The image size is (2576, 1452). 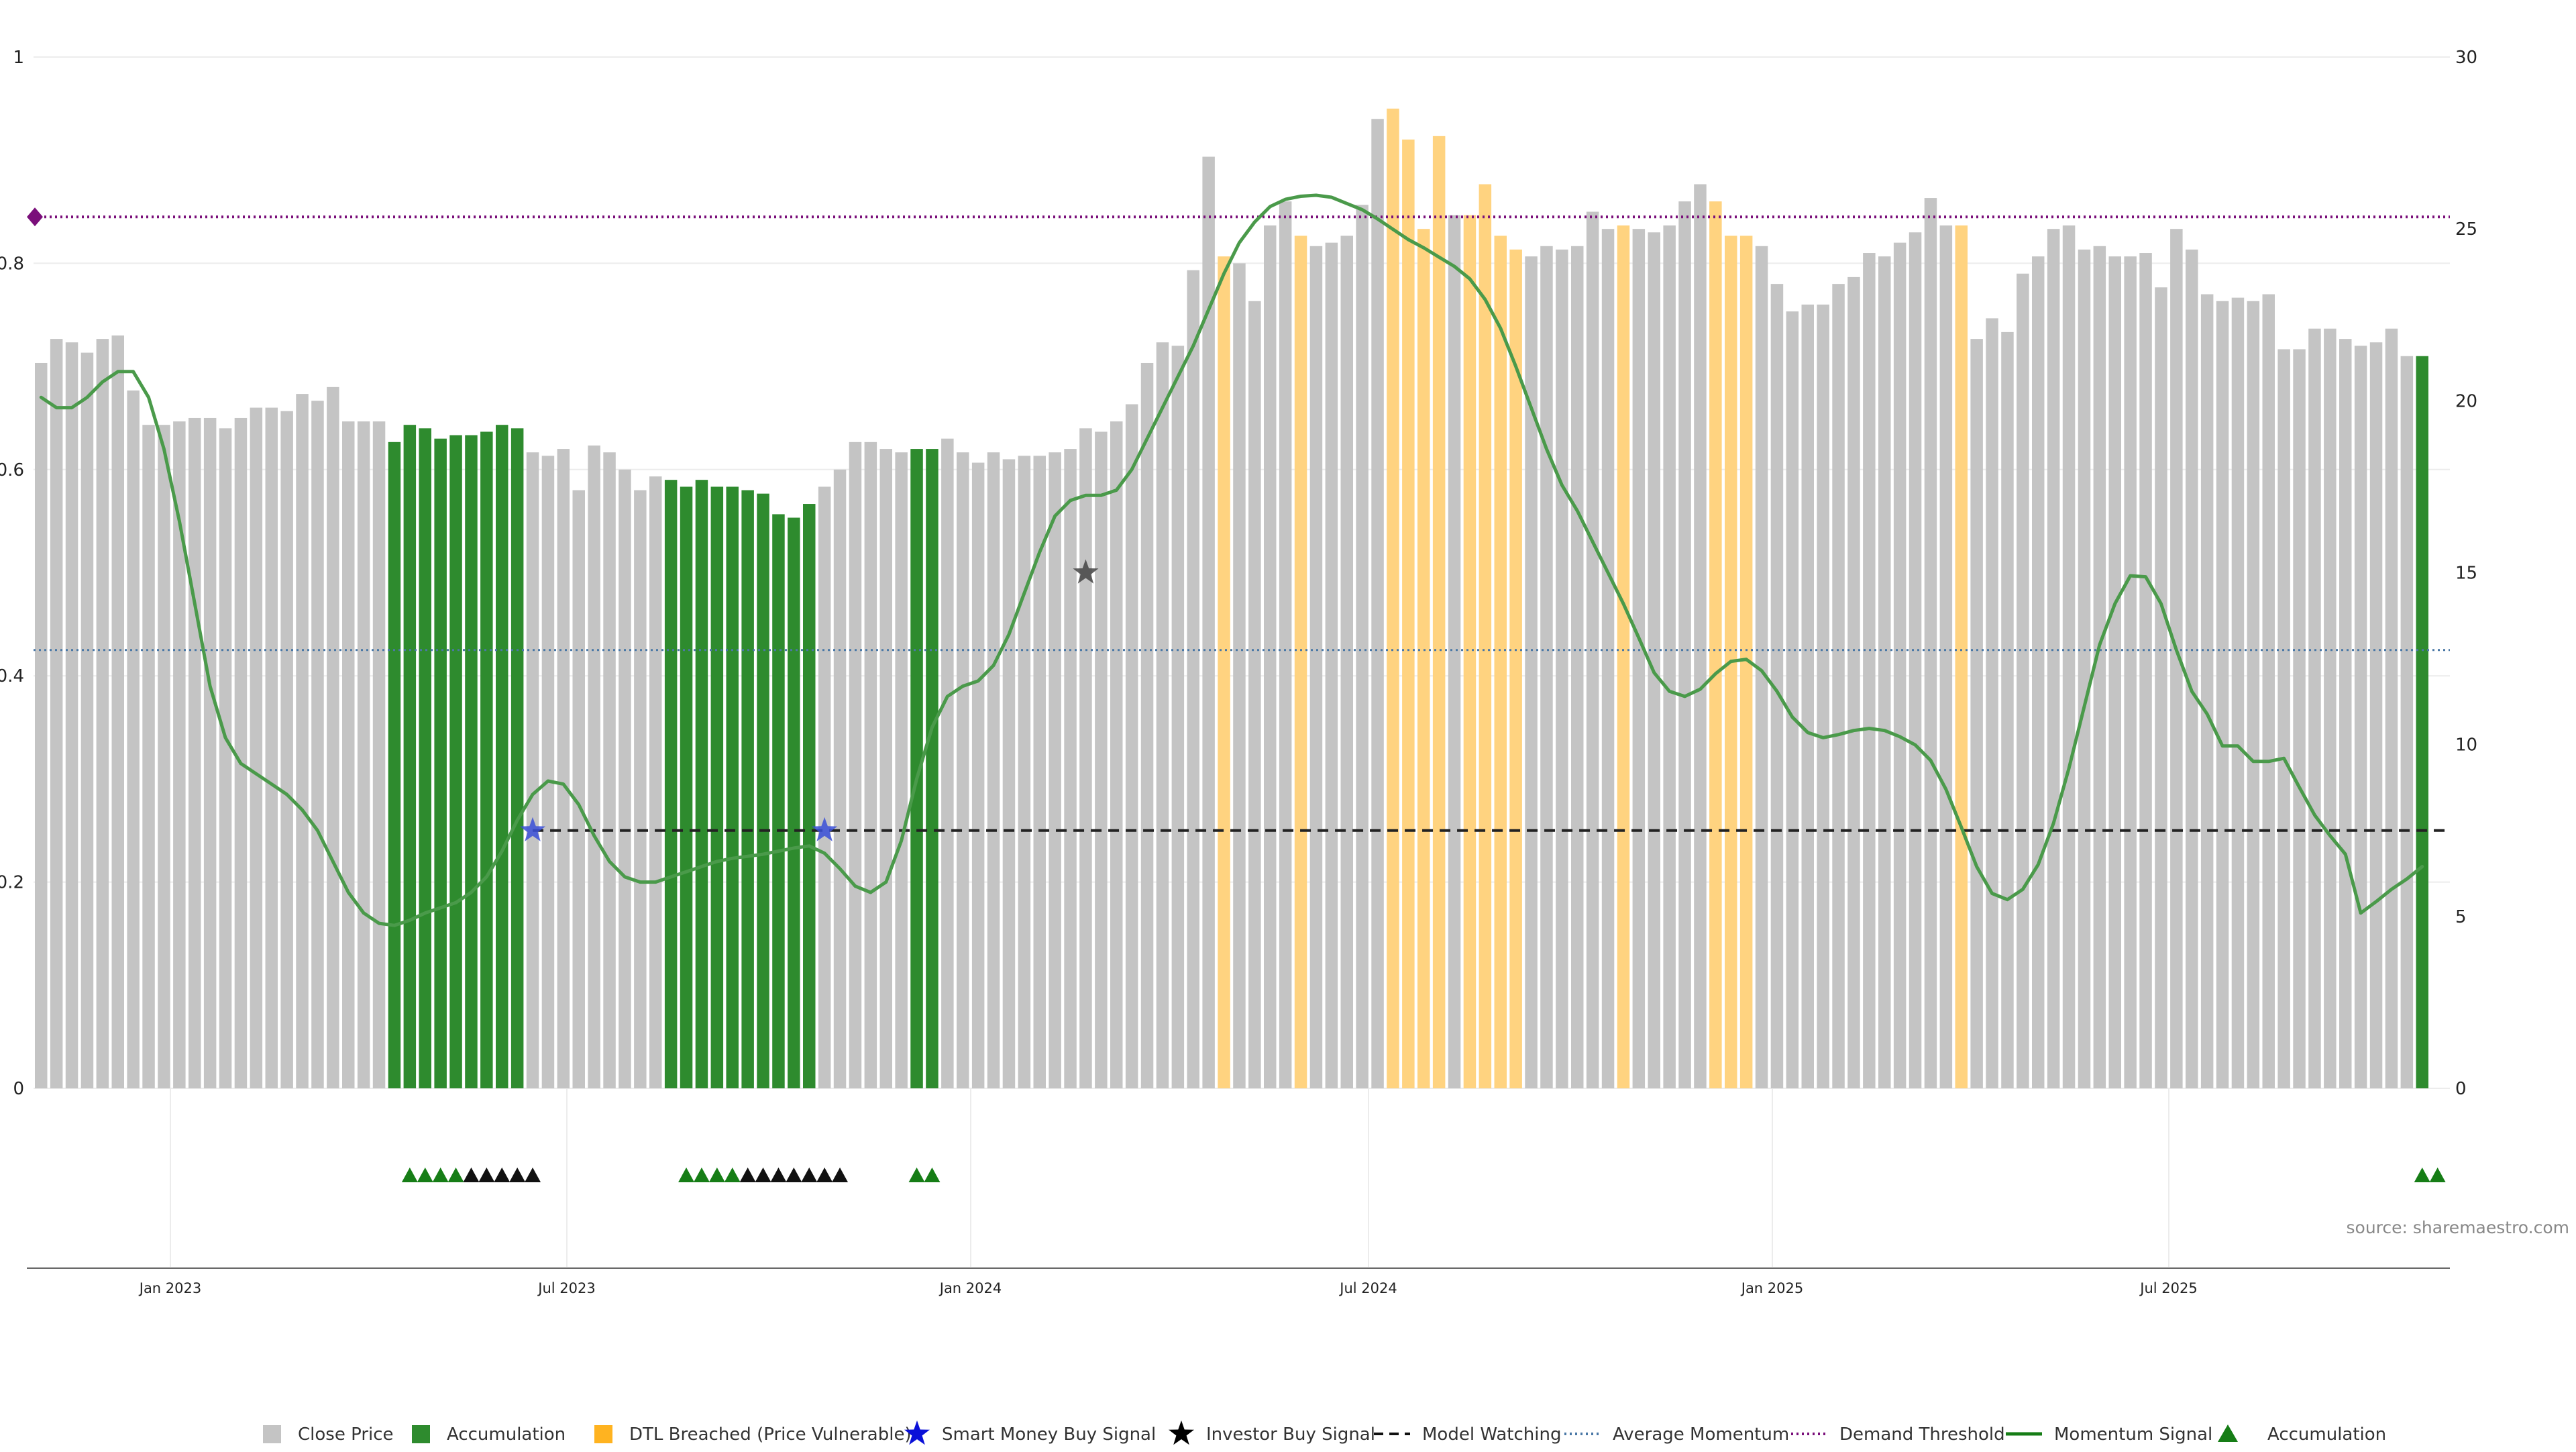 I want to click on demand-threshold-marker, so click(x=35, y=217).